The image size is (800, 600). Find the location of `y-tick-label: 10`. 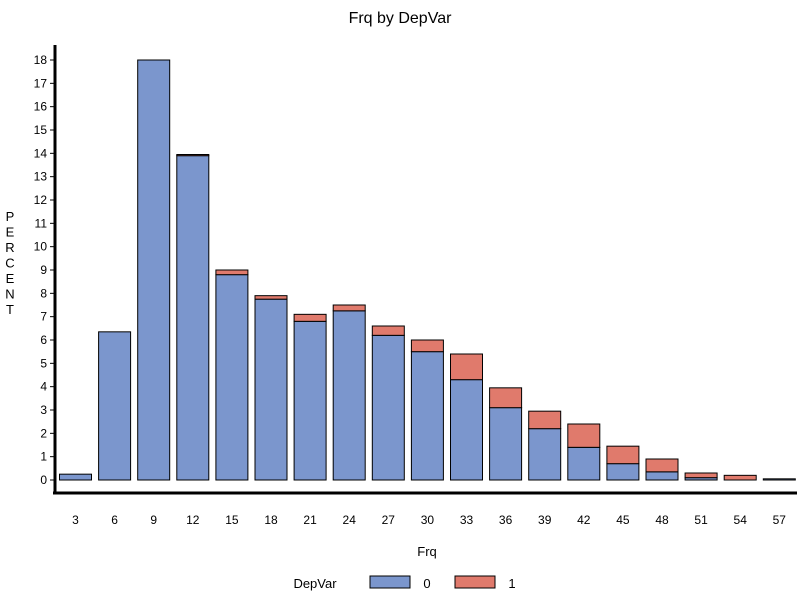

y-tick-label: 10 is located at coordinates (41, 247).